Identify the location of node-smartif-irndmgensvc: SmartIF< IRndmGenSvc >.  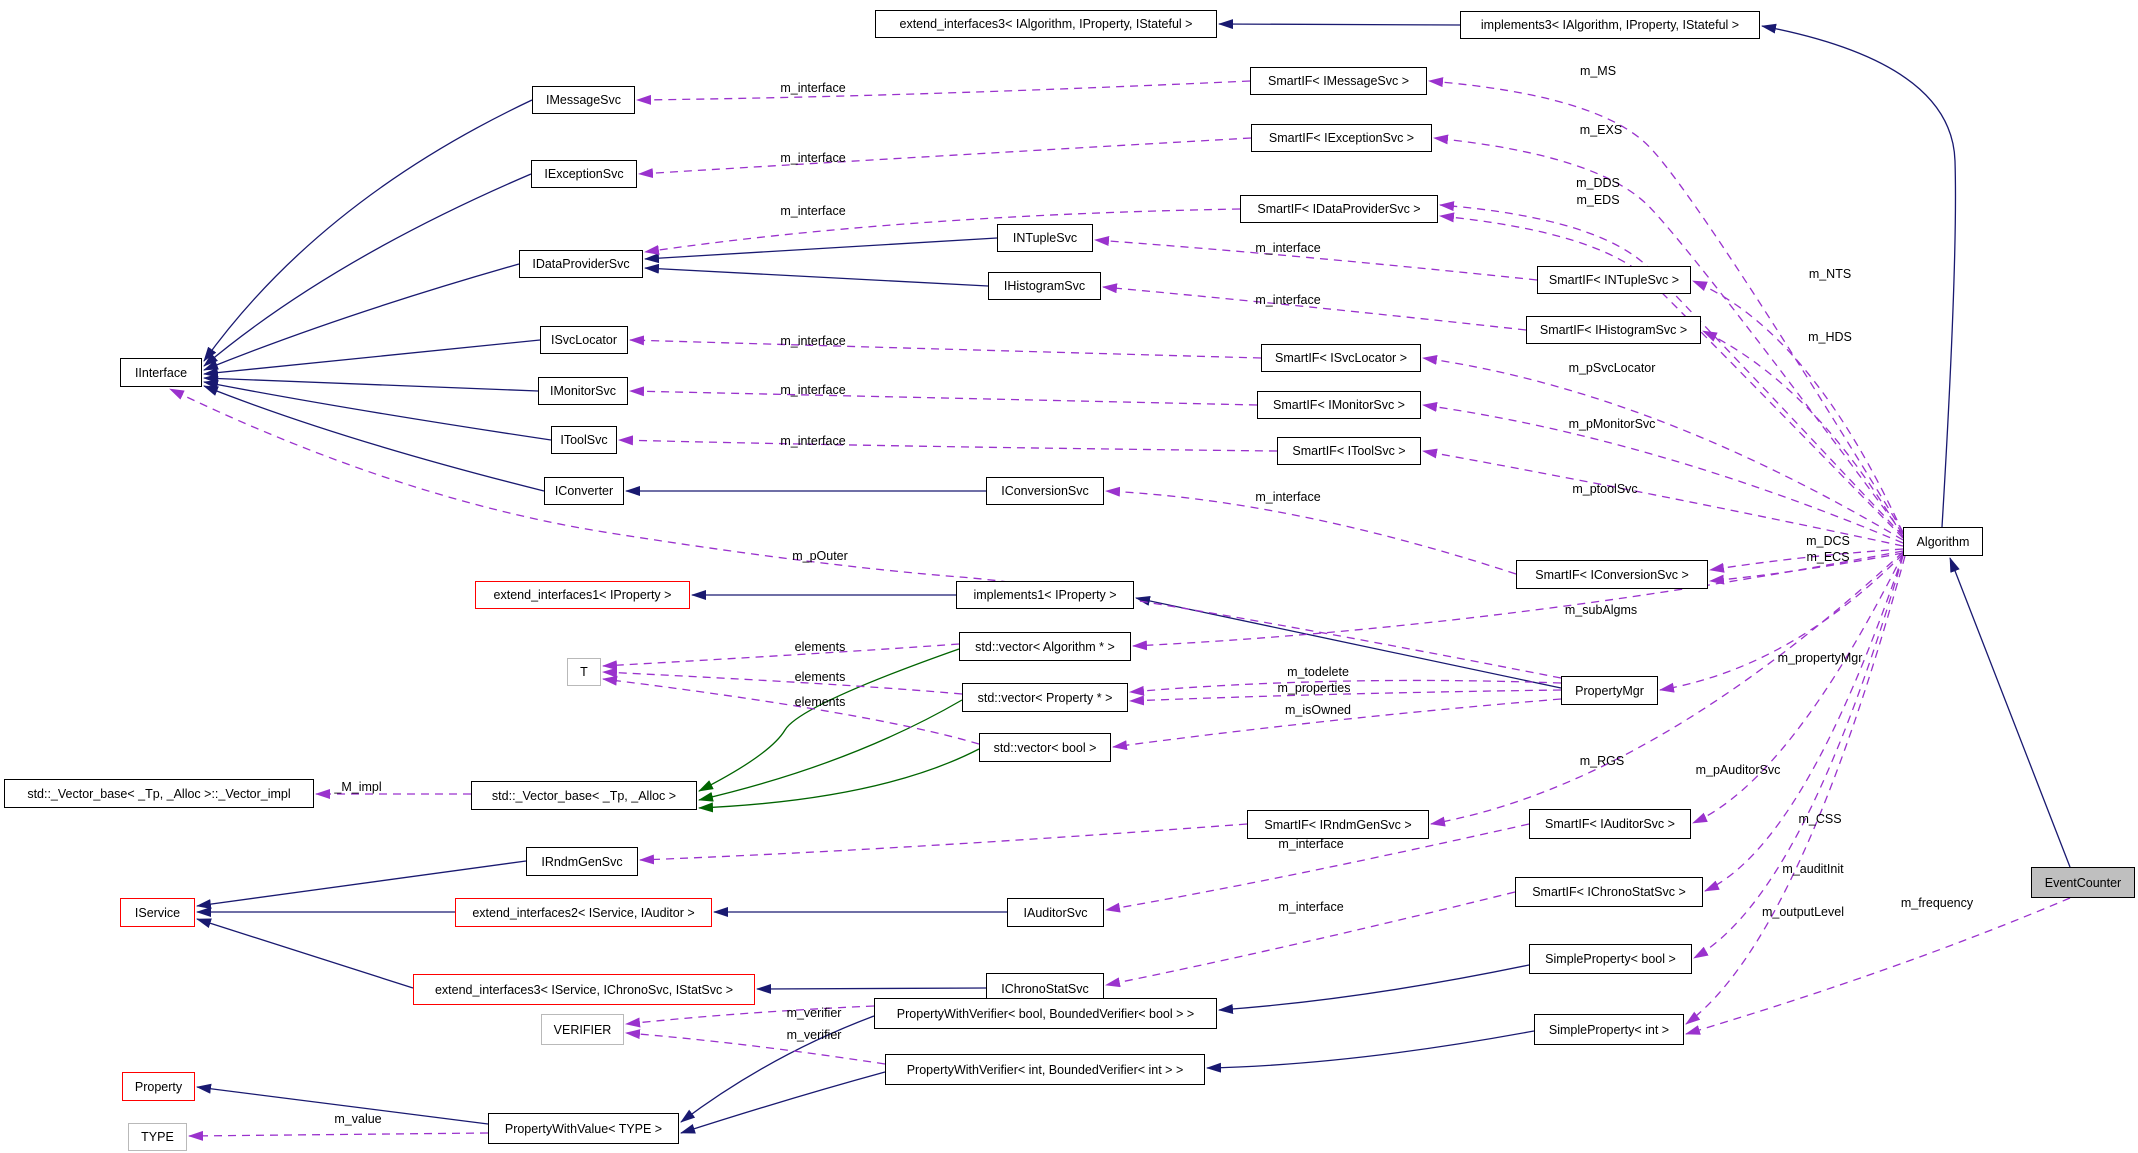
(1338, 824).